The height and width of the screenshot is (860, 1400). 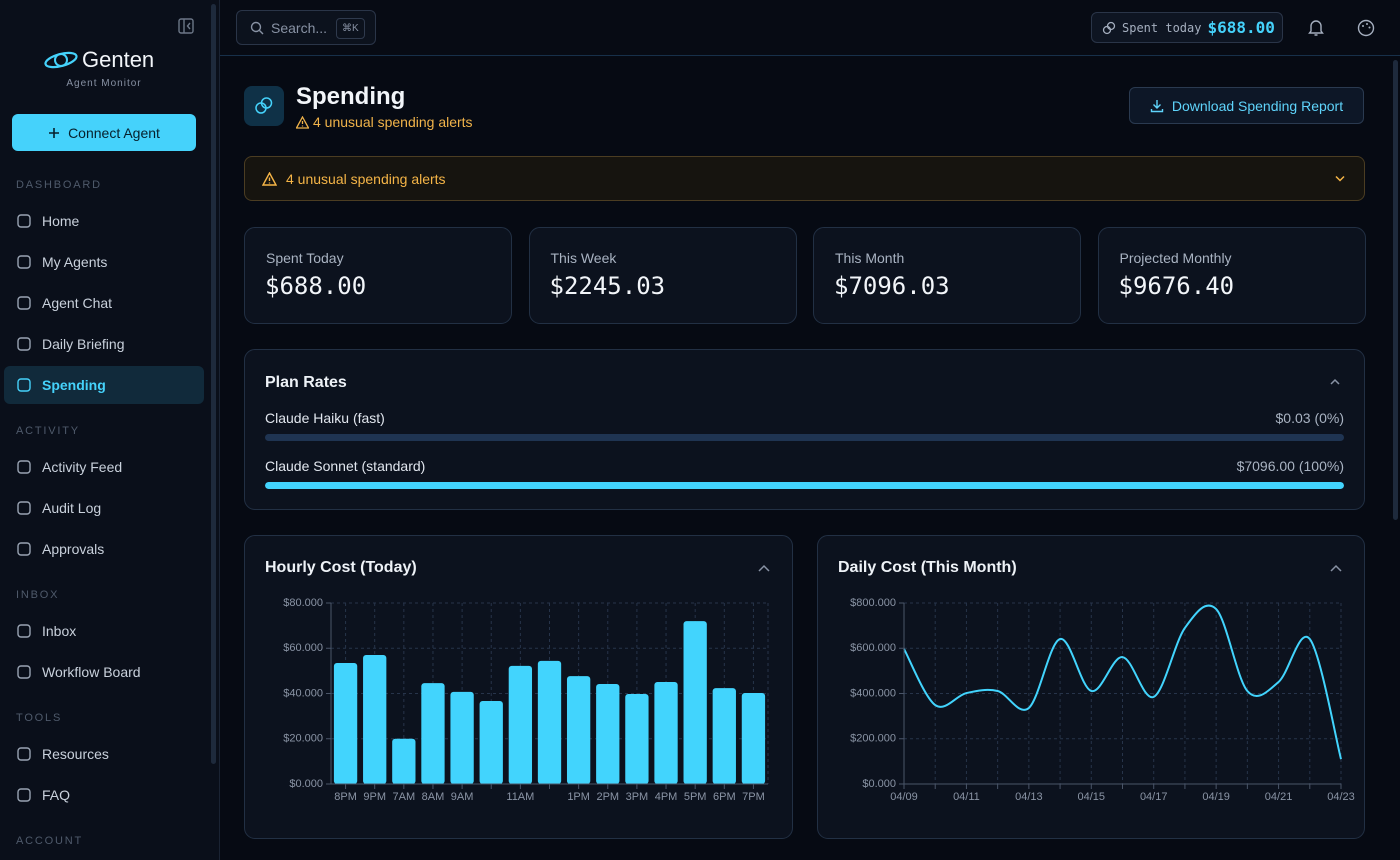 What do you see at coordinates (345, 797) in the screenshot?
I see `x-tick-label: 8PM` at bounding box center [345, 797].